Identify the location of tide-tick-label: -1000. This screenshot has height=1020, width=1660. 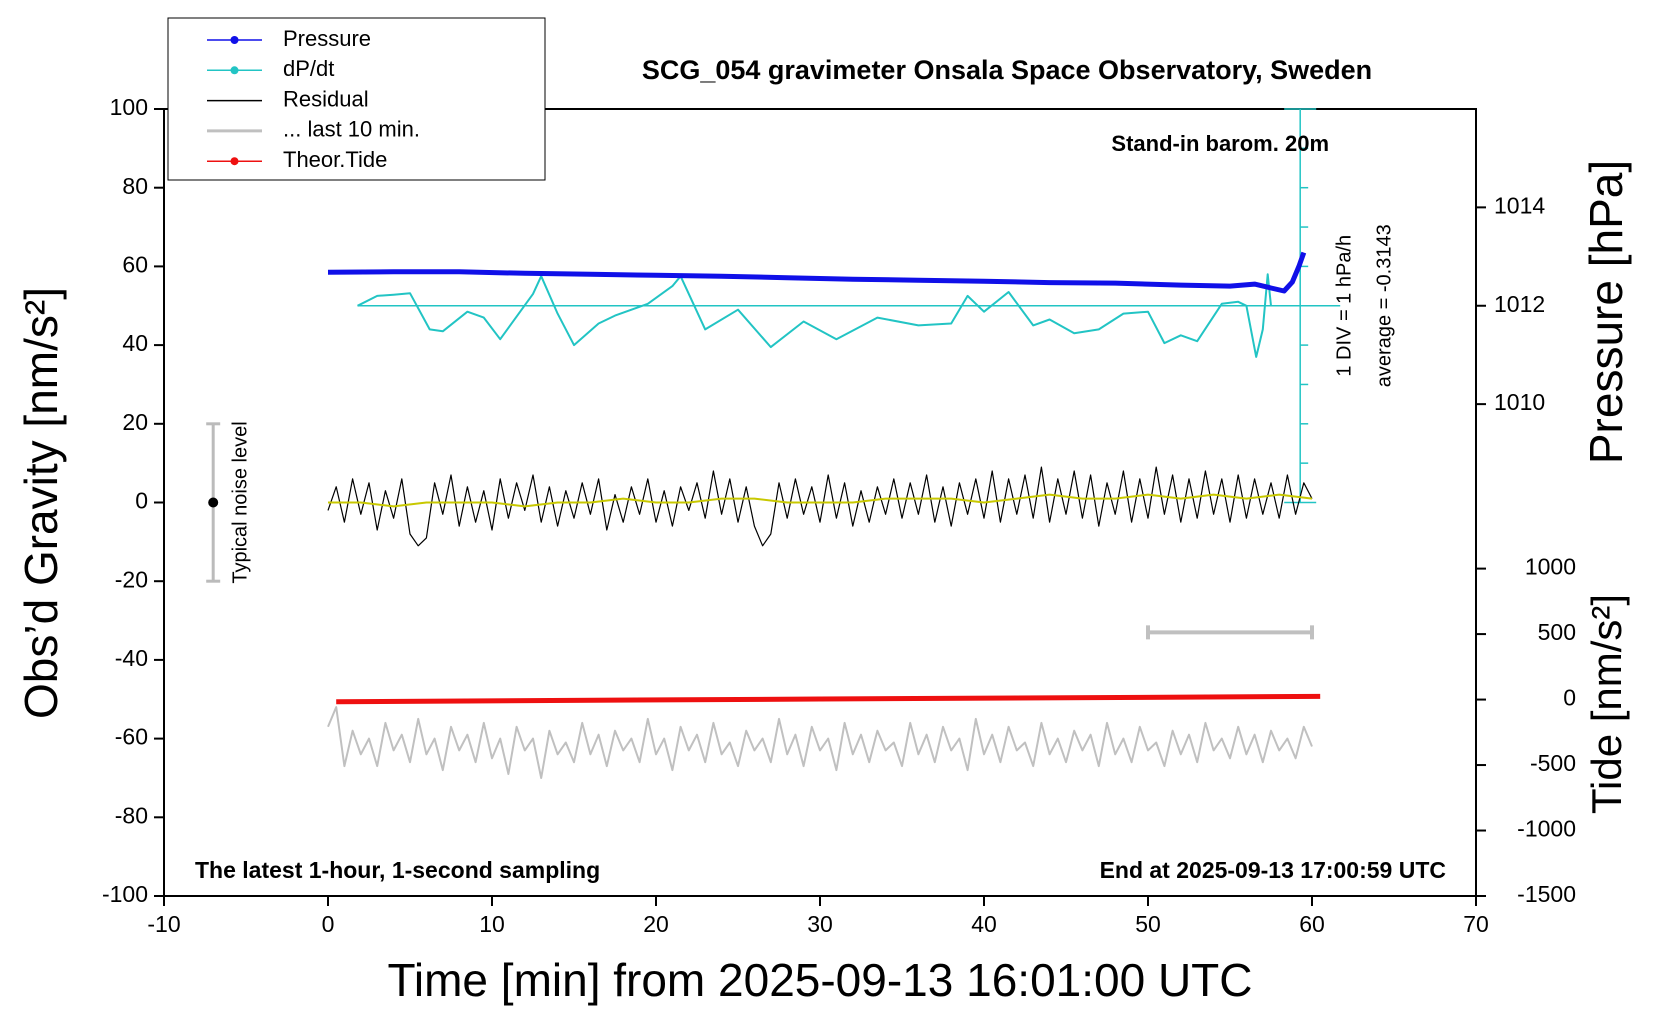
(1546, 829).